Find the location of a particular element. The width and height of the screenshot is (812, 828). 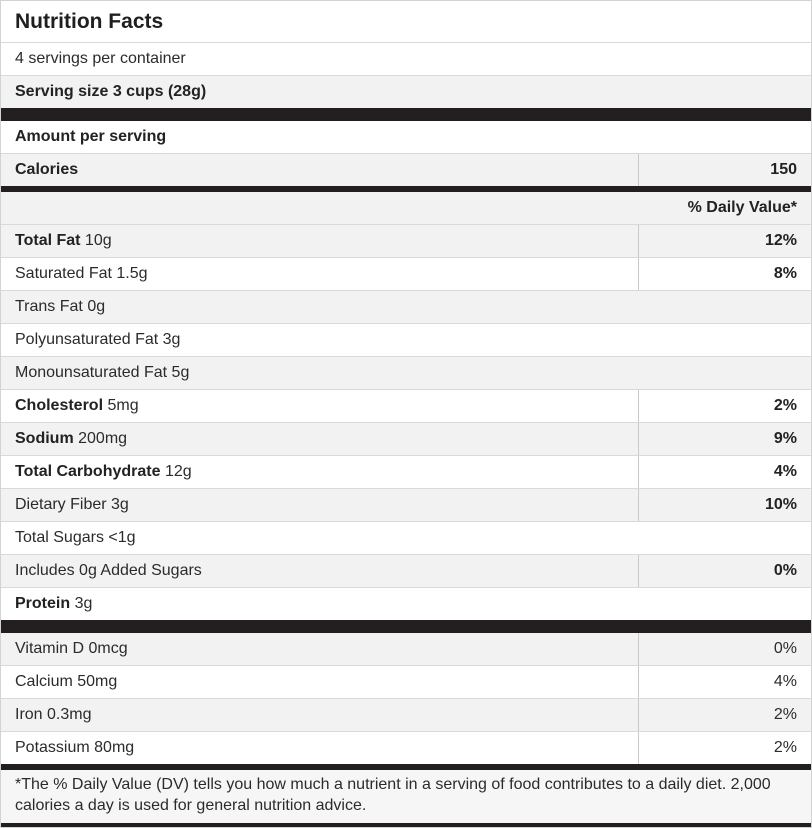

label-title-row: Nutrition Facts is located at coordinates (406, 21).